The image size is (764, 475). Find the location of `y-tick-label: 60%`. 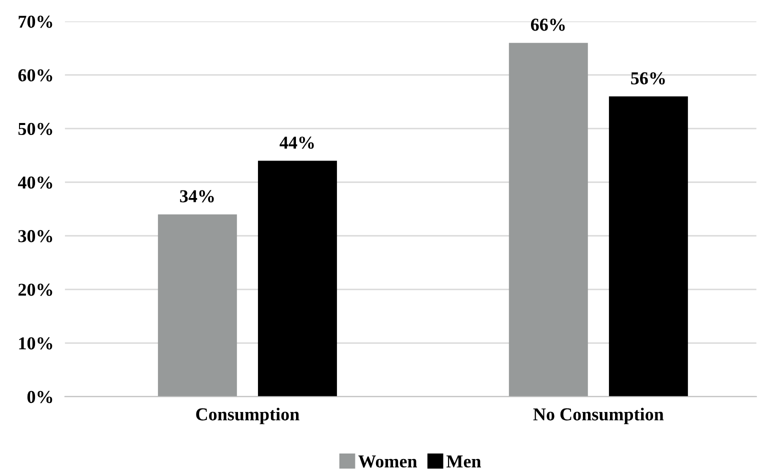

y-tick-label: 60% is located at coordinates (35, 75).